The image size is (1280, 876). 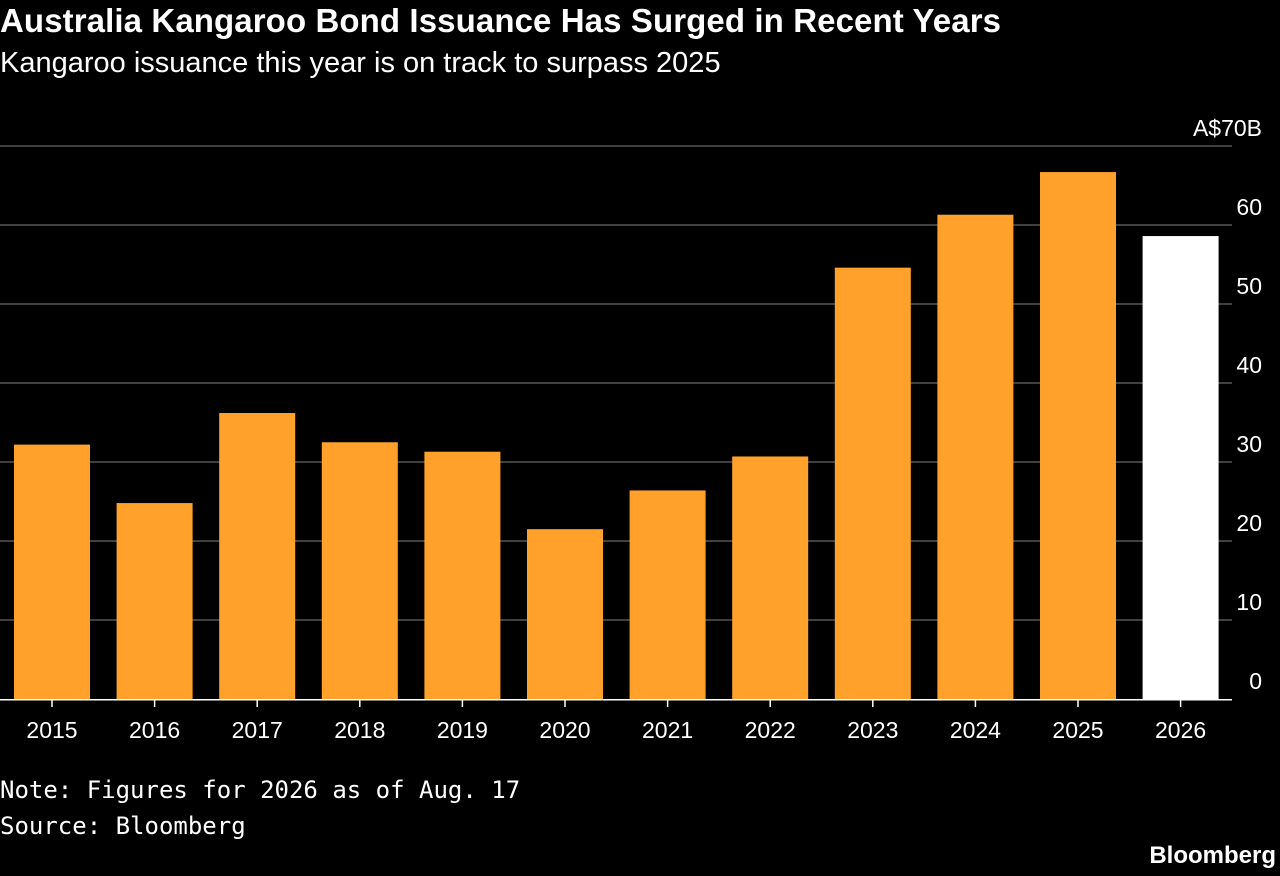 What do you see at coordinates (1249, 286) in the screenshot?
I see `y-tick-label: 50` at bounding box center [1249, 286].